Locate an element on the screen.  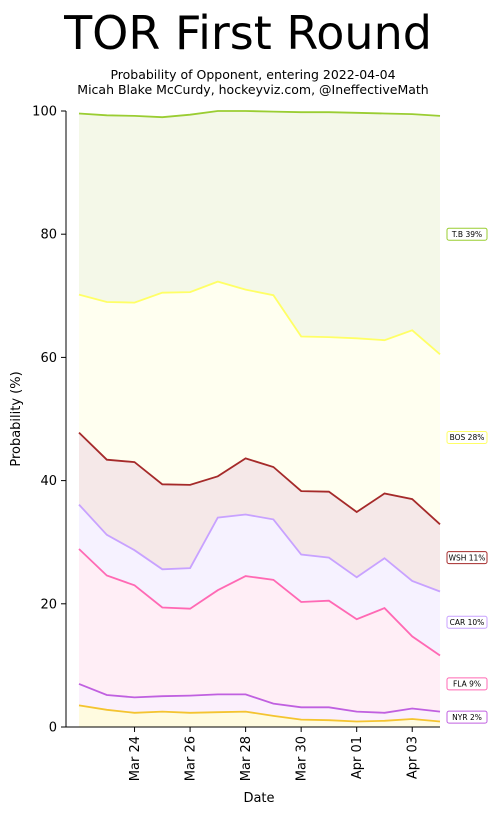
legend-item: FLA 9% is located at coordinates (467, 684).